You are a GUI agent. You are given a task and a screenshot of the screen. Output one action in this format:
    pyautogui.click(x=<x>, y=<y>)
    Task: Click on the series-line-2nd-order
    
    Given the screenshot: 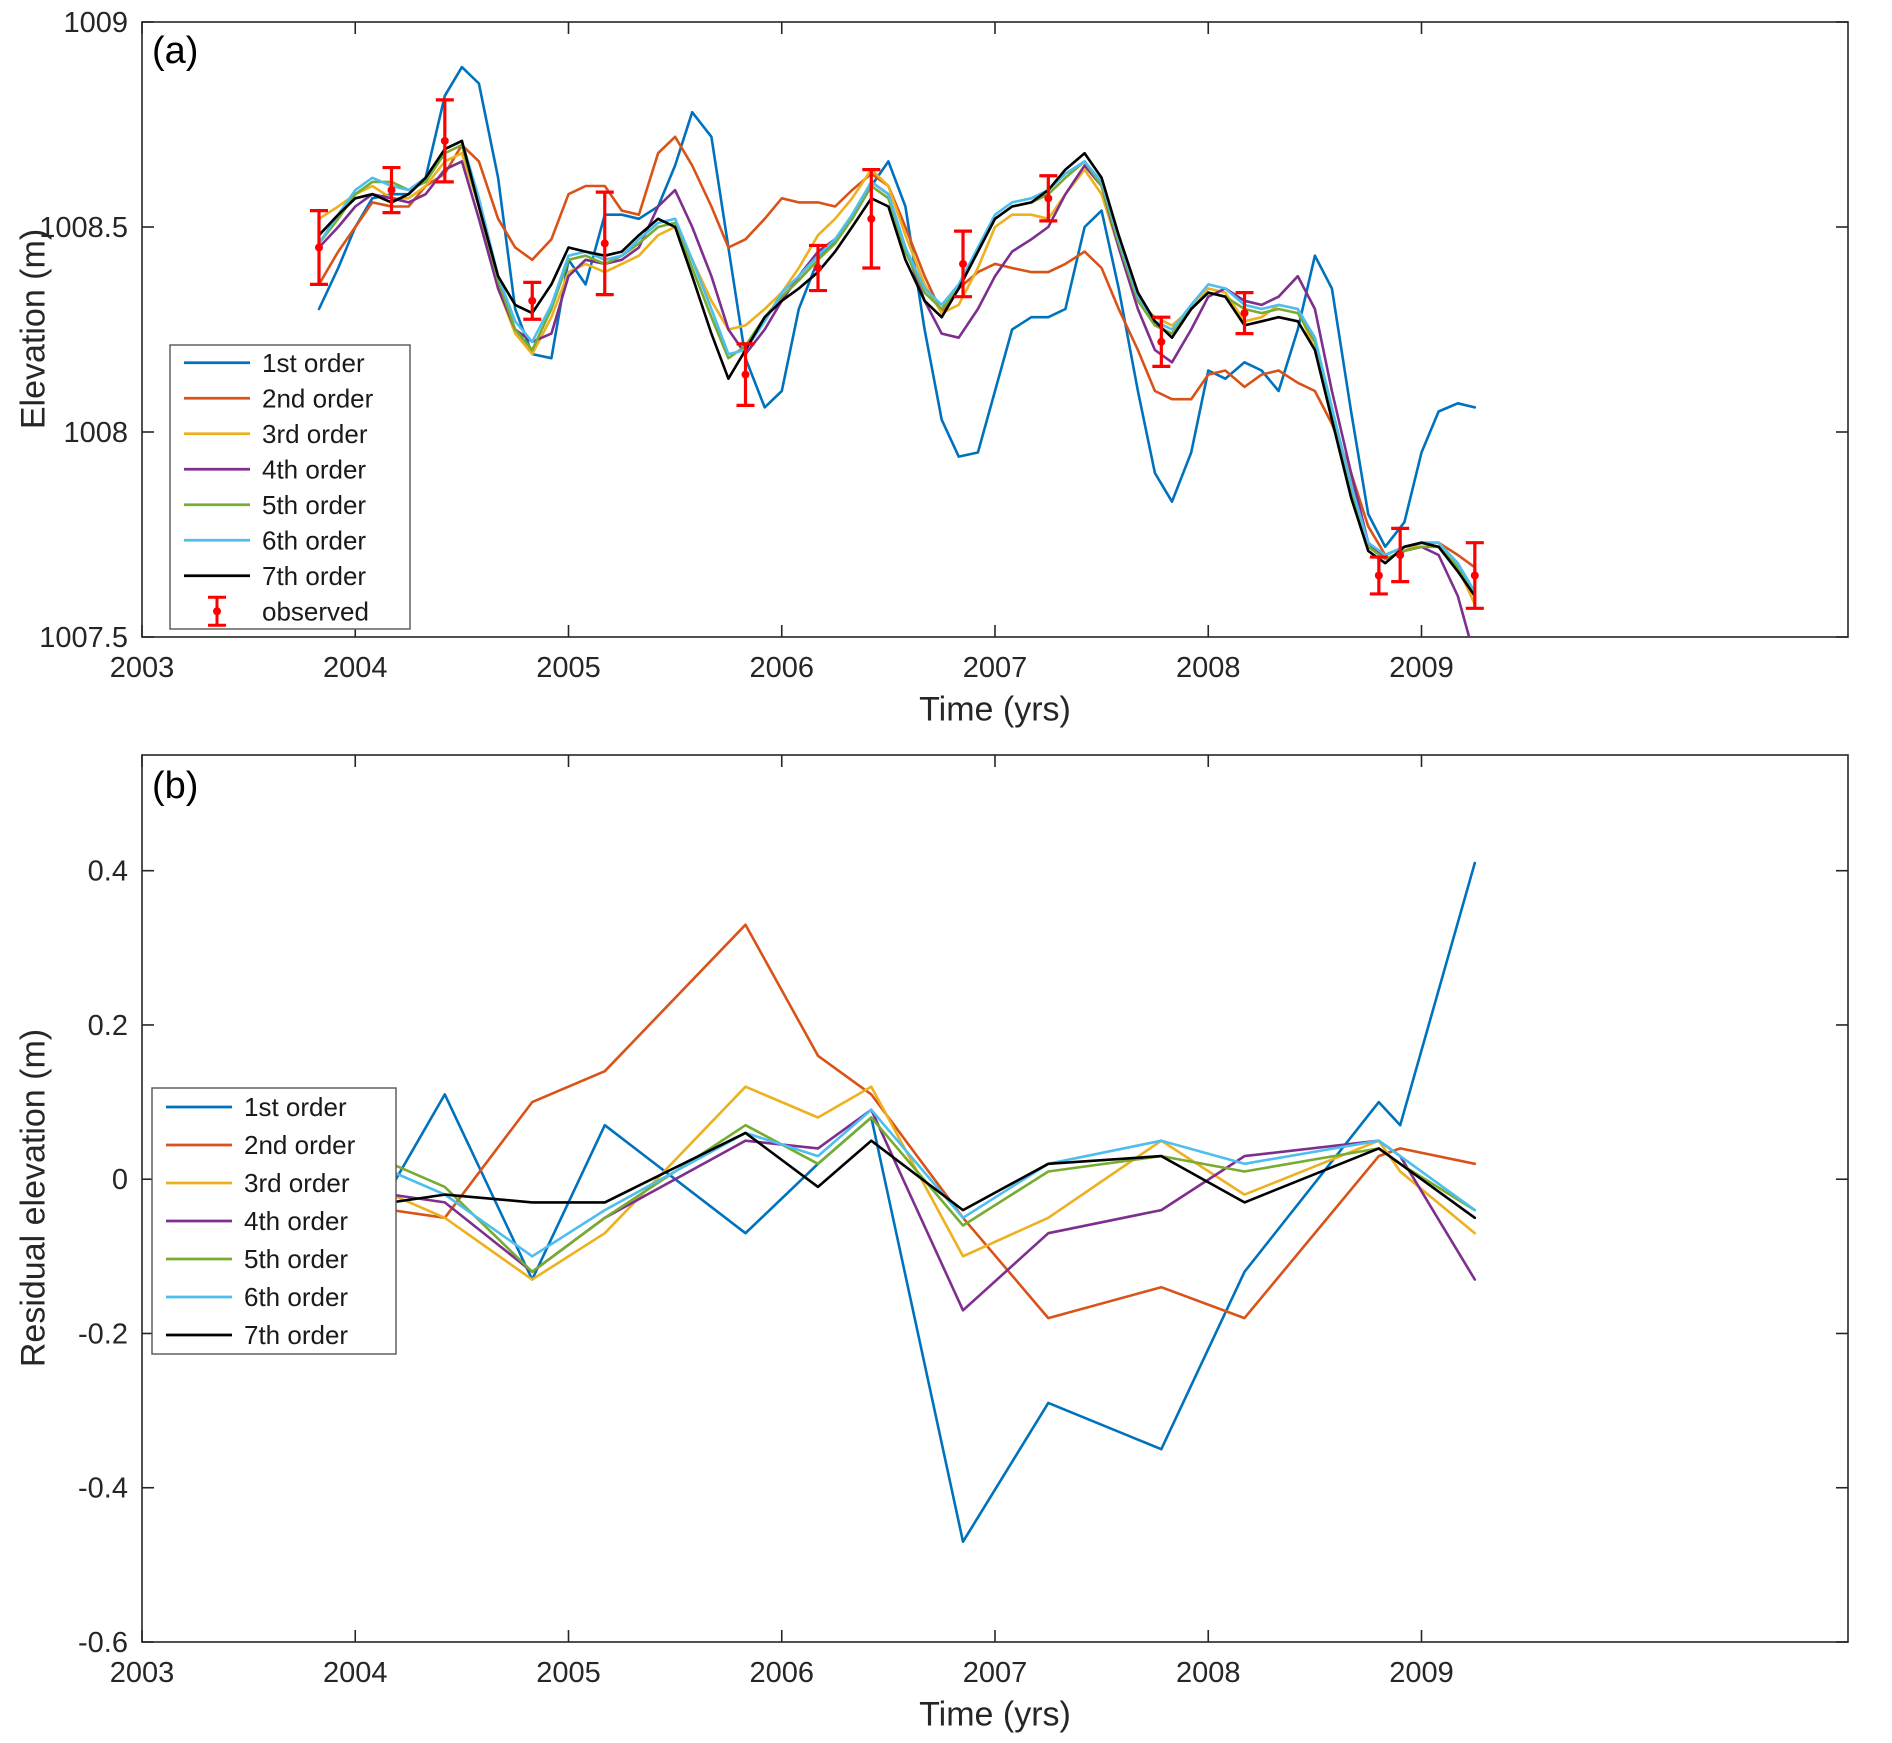 What is the action you would take?
    pyautogui.click(x=897, y=1121)
    